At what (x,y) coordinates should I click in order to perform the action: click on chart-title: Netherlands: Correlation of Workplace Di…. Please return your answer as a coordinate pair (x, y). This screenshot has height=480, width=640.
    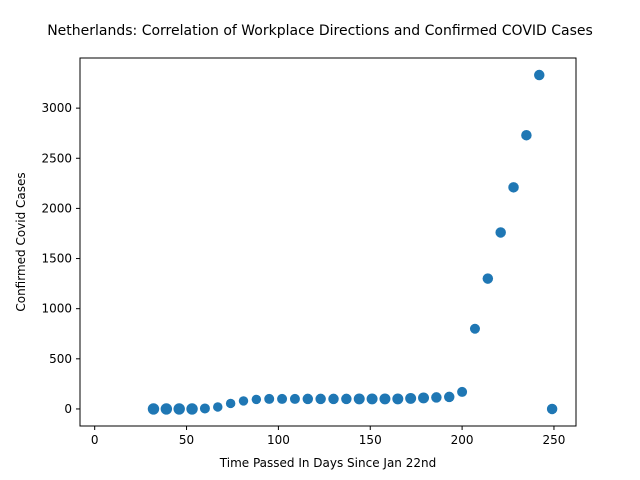
    Looking at the image, I should click on (320, 31).